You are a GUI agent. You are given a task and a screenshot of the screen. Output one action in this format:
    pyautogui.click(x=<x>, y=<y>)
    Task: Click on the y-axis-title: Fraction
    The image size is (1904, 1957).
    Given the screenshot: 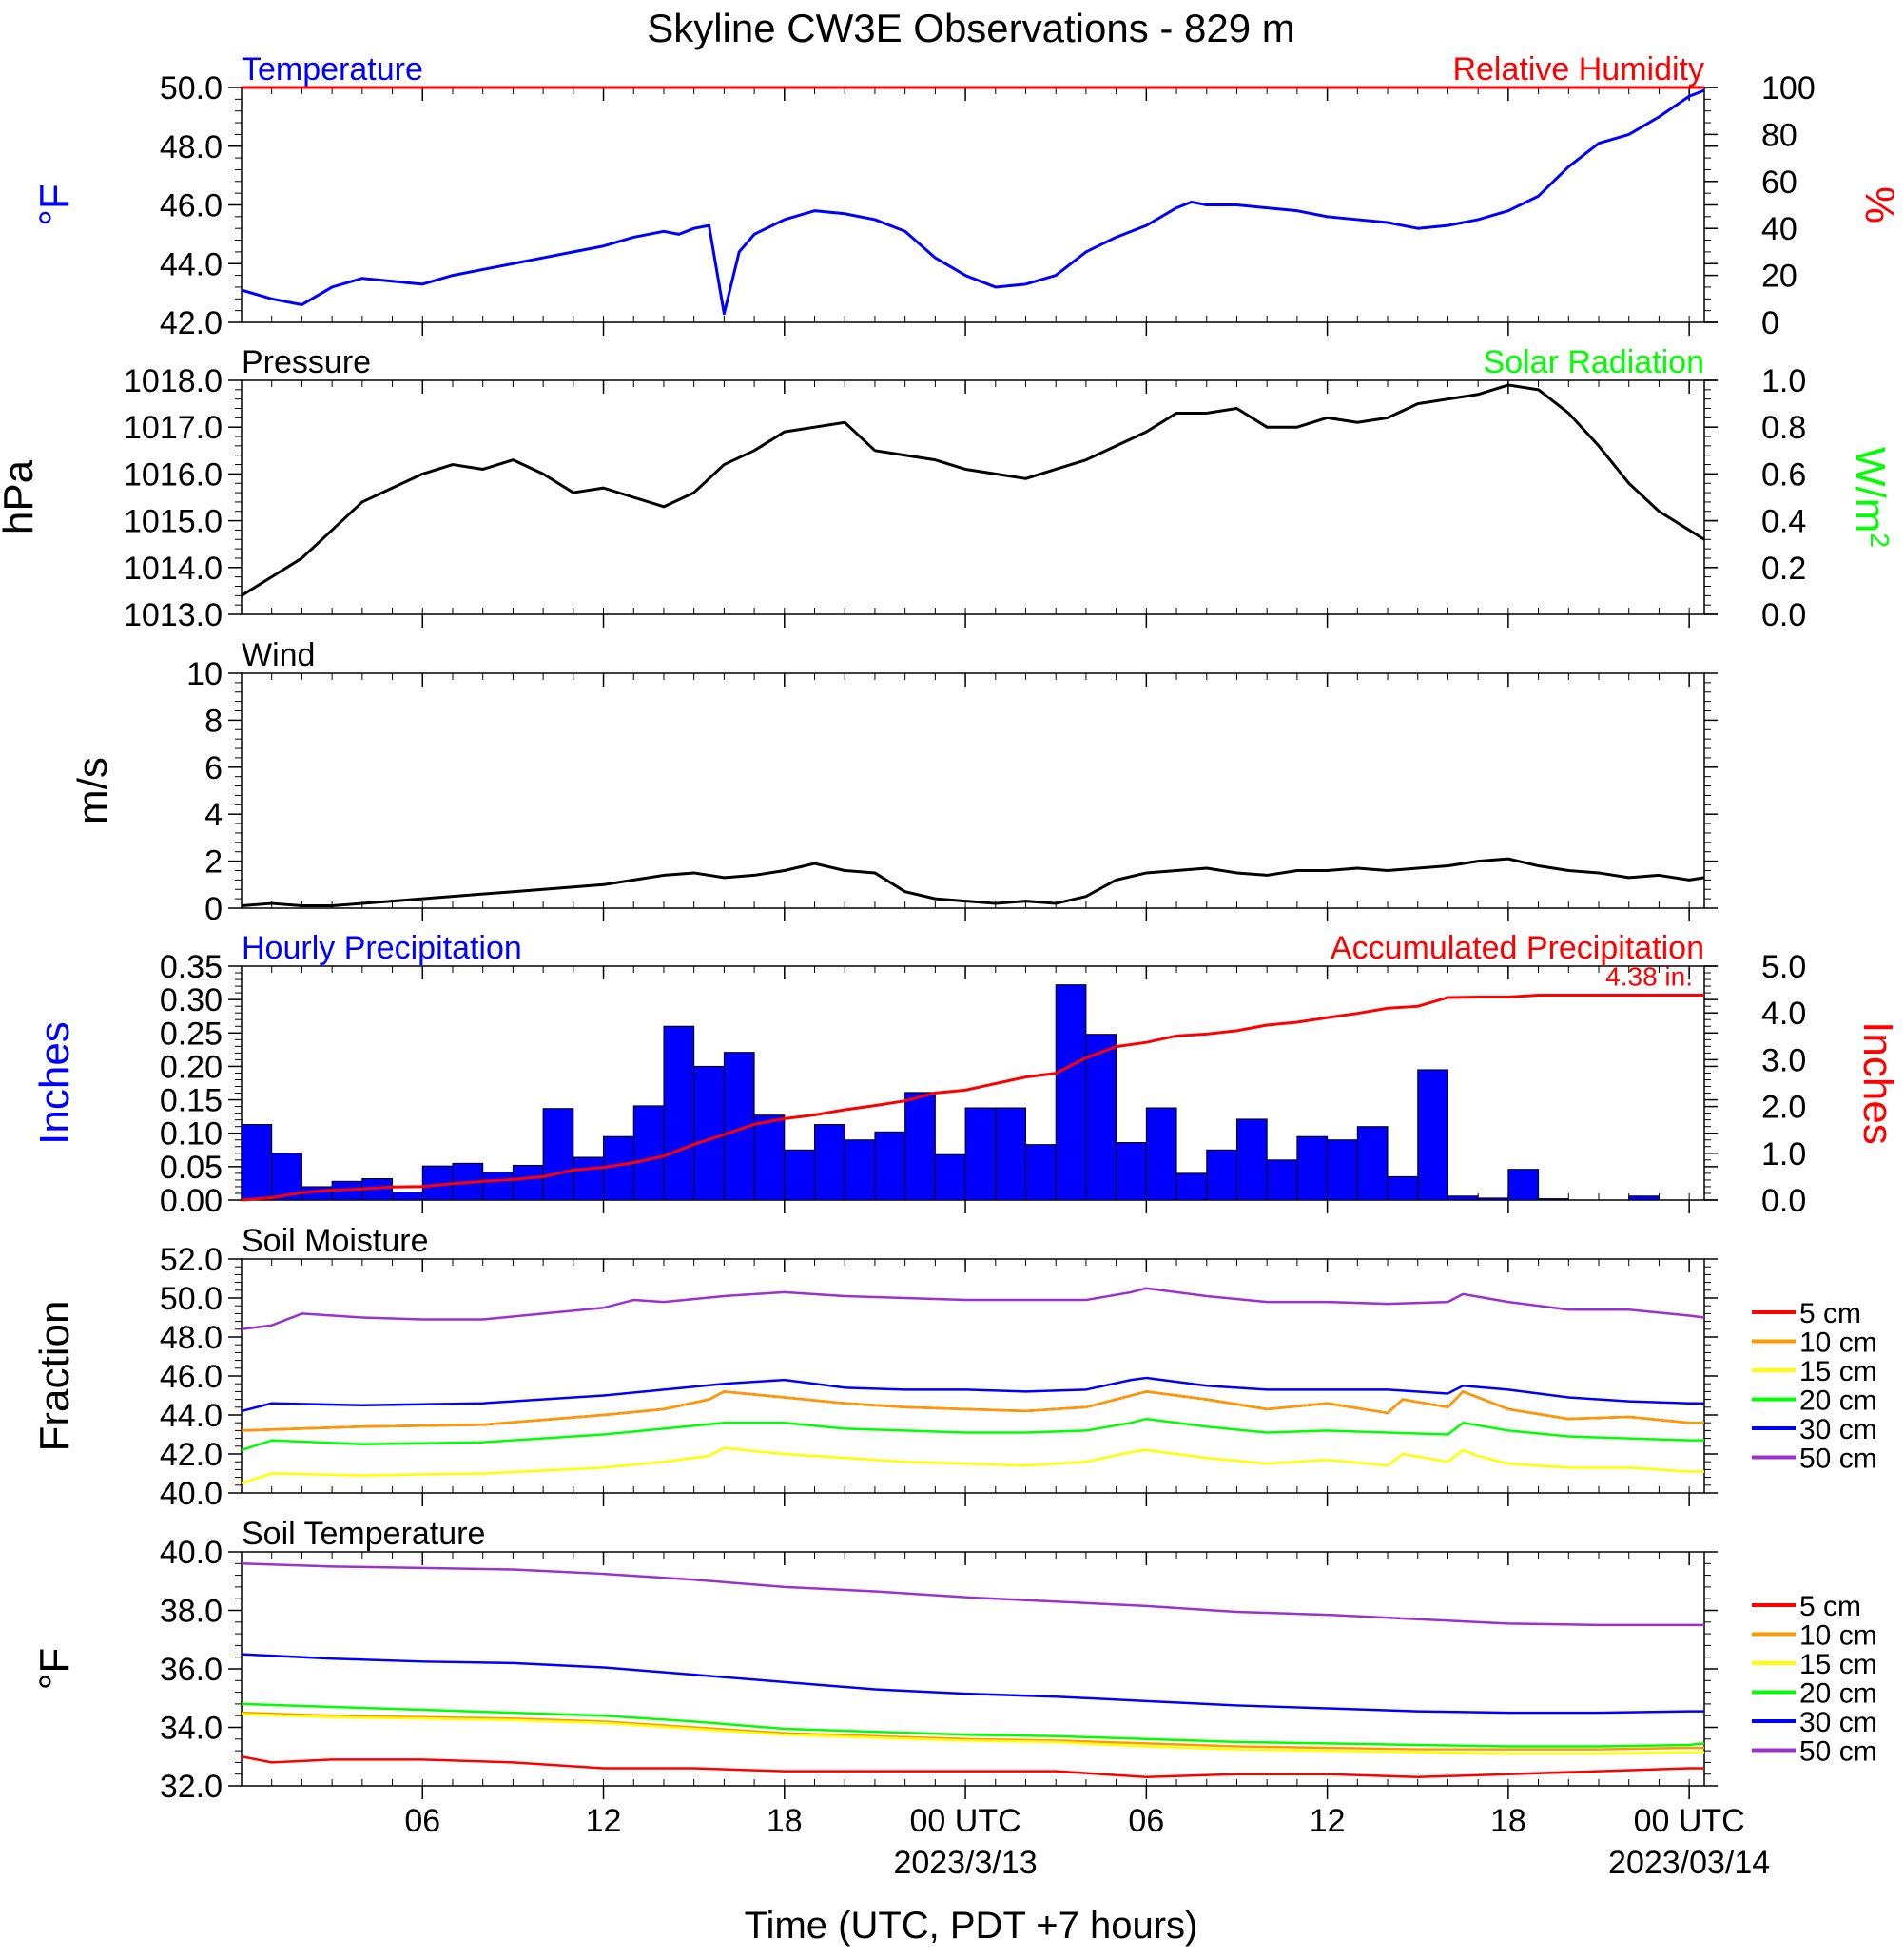 What is the action you would take?
    pyautogui.click(x=54, y=1376)
    